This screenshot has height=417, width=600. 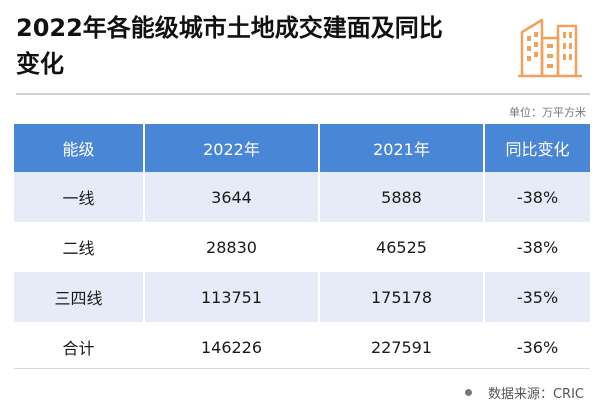 I want to click on city-buildings-icon, so click(x=550, y=48).